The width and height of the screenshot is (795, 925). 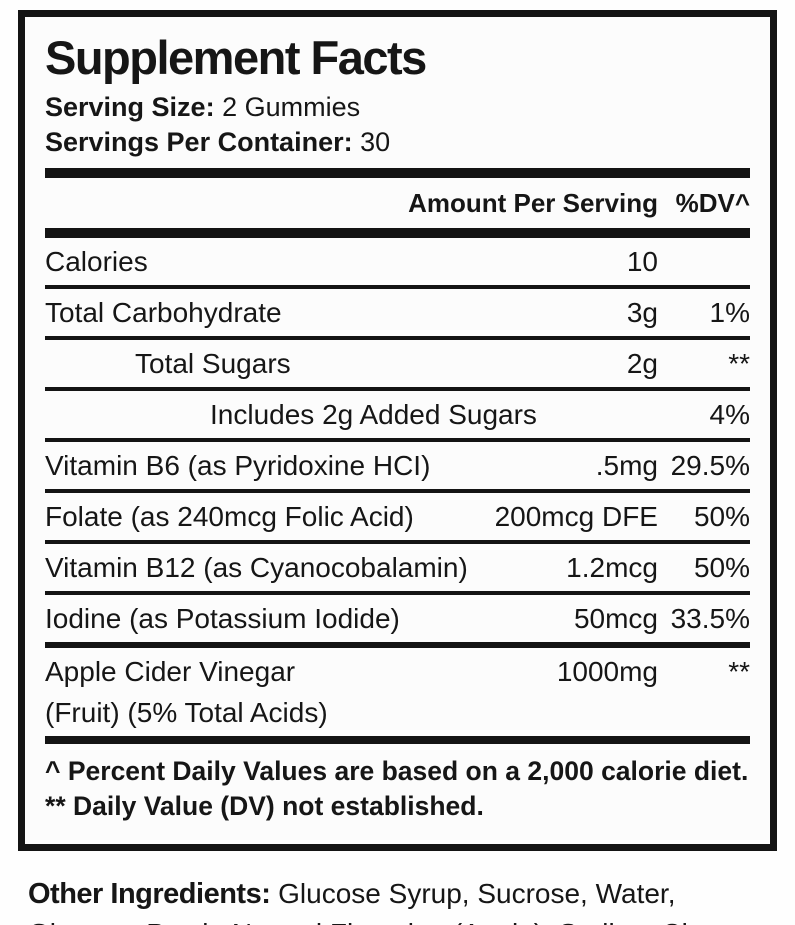 I want to click on nutrient-row: Total Carbohydrate 3g 1%, so click(x=397, y=312).